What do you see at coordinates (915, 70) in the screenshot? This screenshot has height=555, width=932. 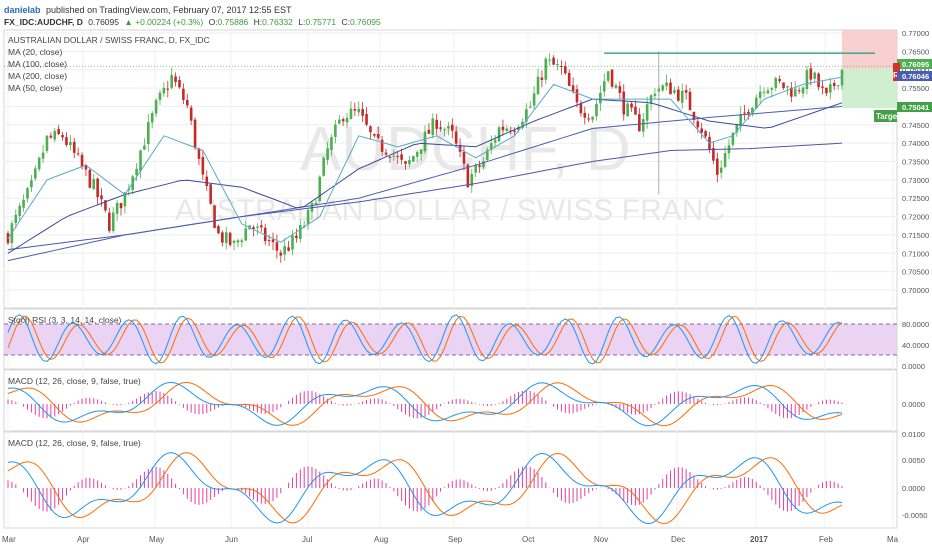 I see `y-tick-label: 0.76000` at bounding box center [915, 70].